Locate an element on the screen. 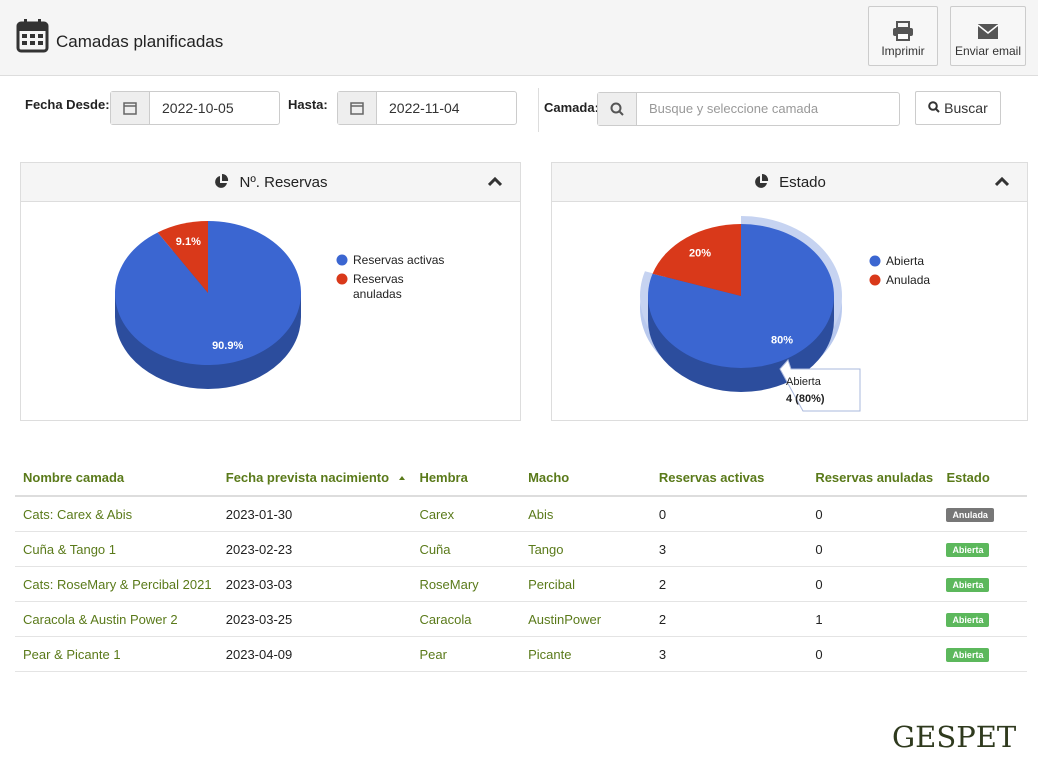  to-value: 2022-11-04 is located at coordinates (424, 108).